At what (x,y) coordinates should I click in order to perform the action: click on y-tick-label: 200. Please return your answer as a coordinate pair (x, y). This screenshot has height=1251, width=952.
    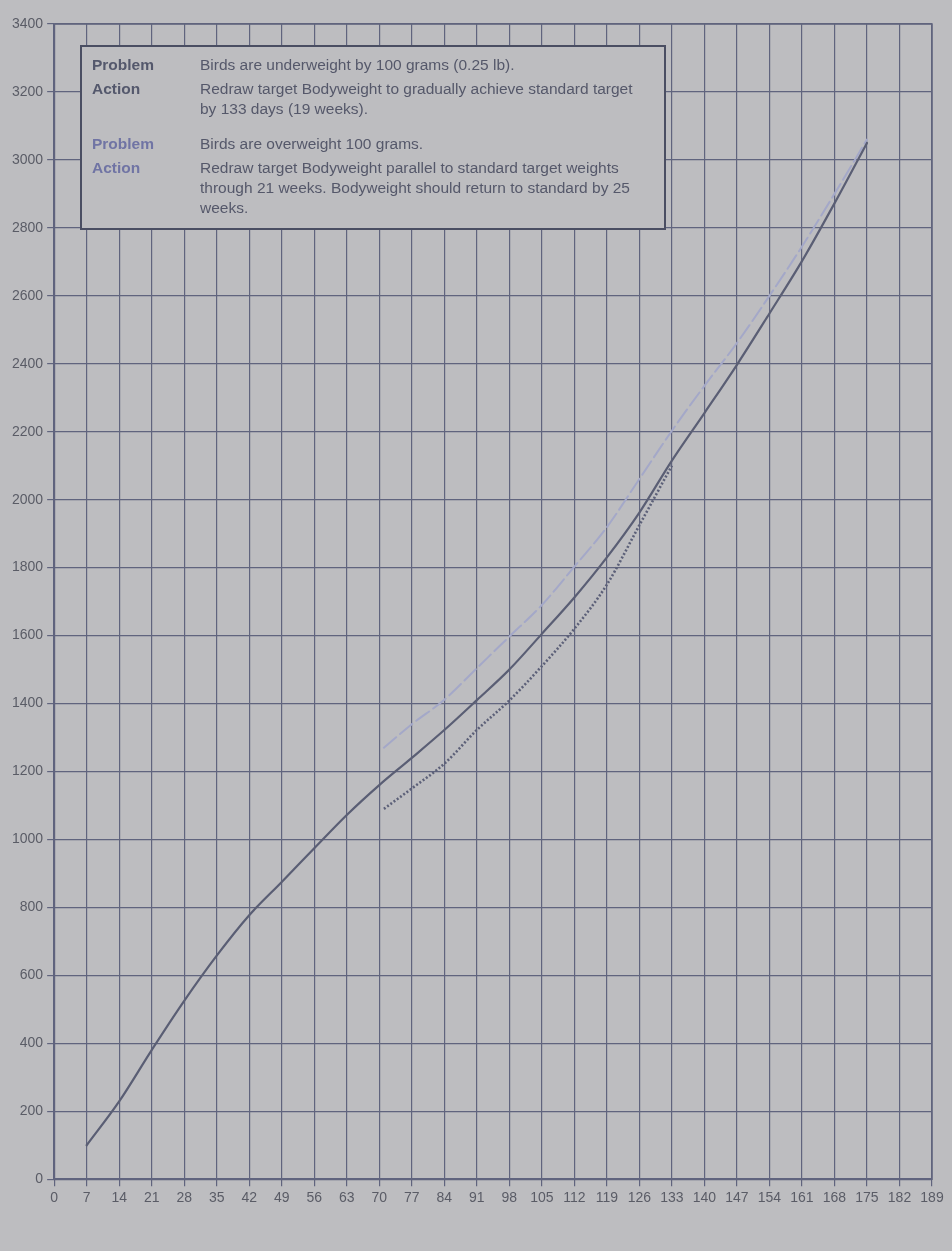
    Looking at the image, I should click on (31, 1110).